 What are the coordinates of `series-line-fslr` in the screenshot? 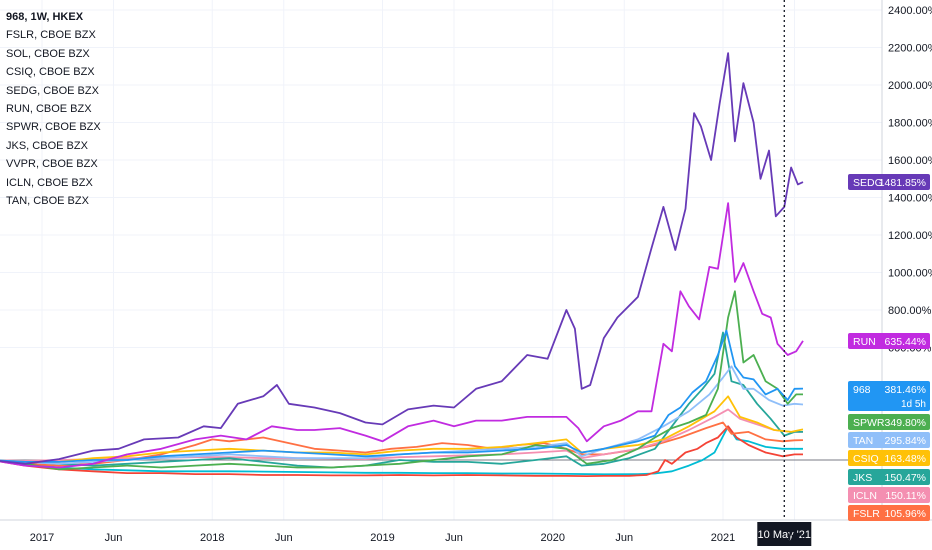 It's located at (402, 444).